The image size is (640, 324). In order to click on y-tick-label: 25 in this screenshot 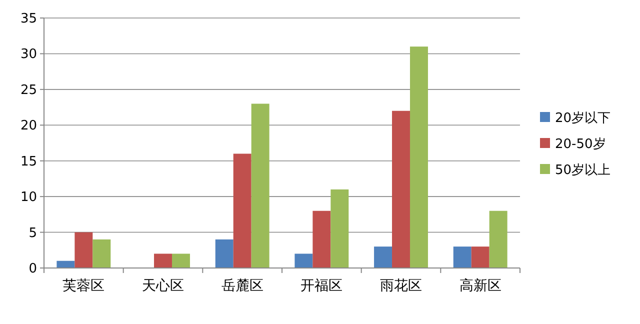, I will do `click(28, 90)`.